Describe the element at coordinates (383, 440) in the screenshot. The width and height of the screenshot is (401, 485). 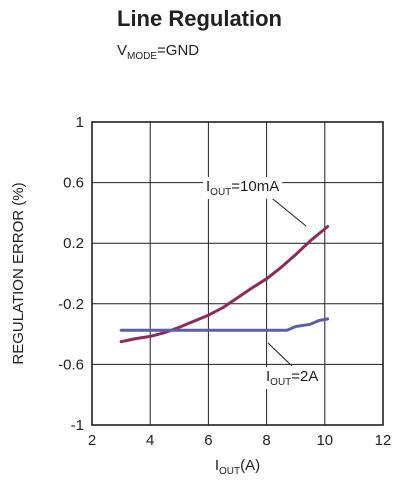
I see `x-tick-label: 12` at that location.